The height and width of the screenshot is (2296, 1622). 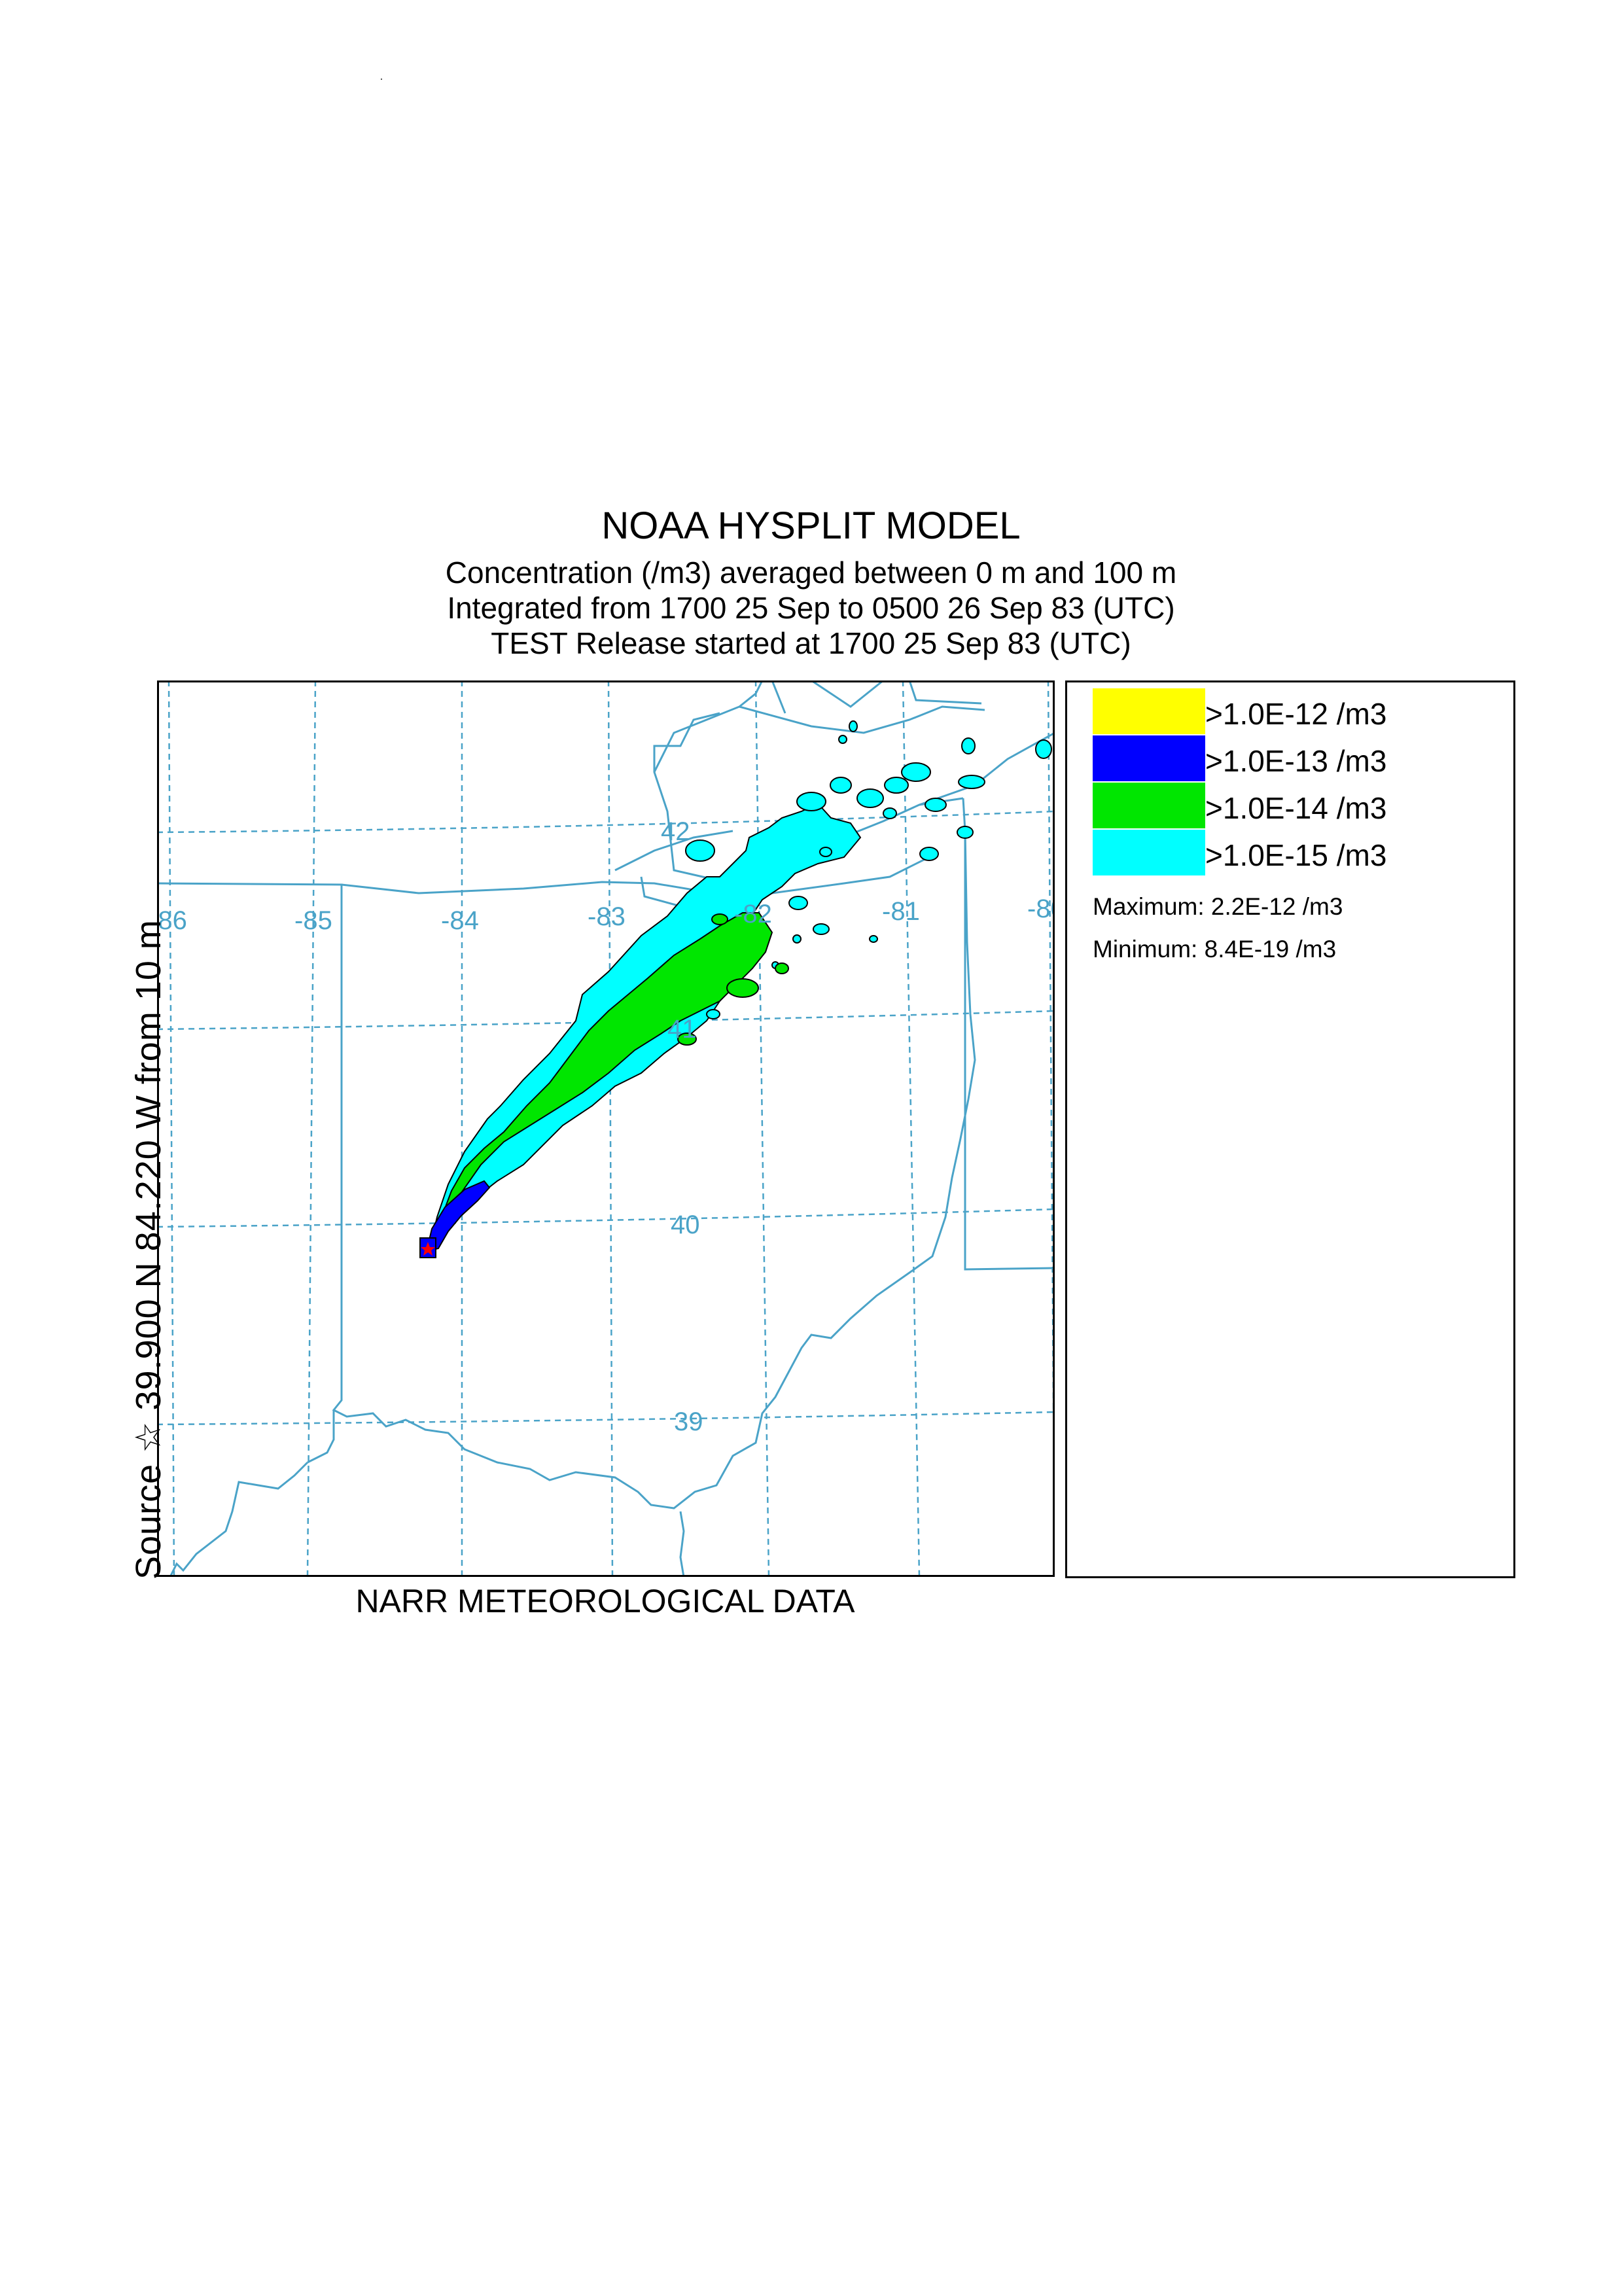 What do you see at coordinates (901, 912) in the screenshot?
I see `lon-label-81: -81` at bounding box center [901, 912].